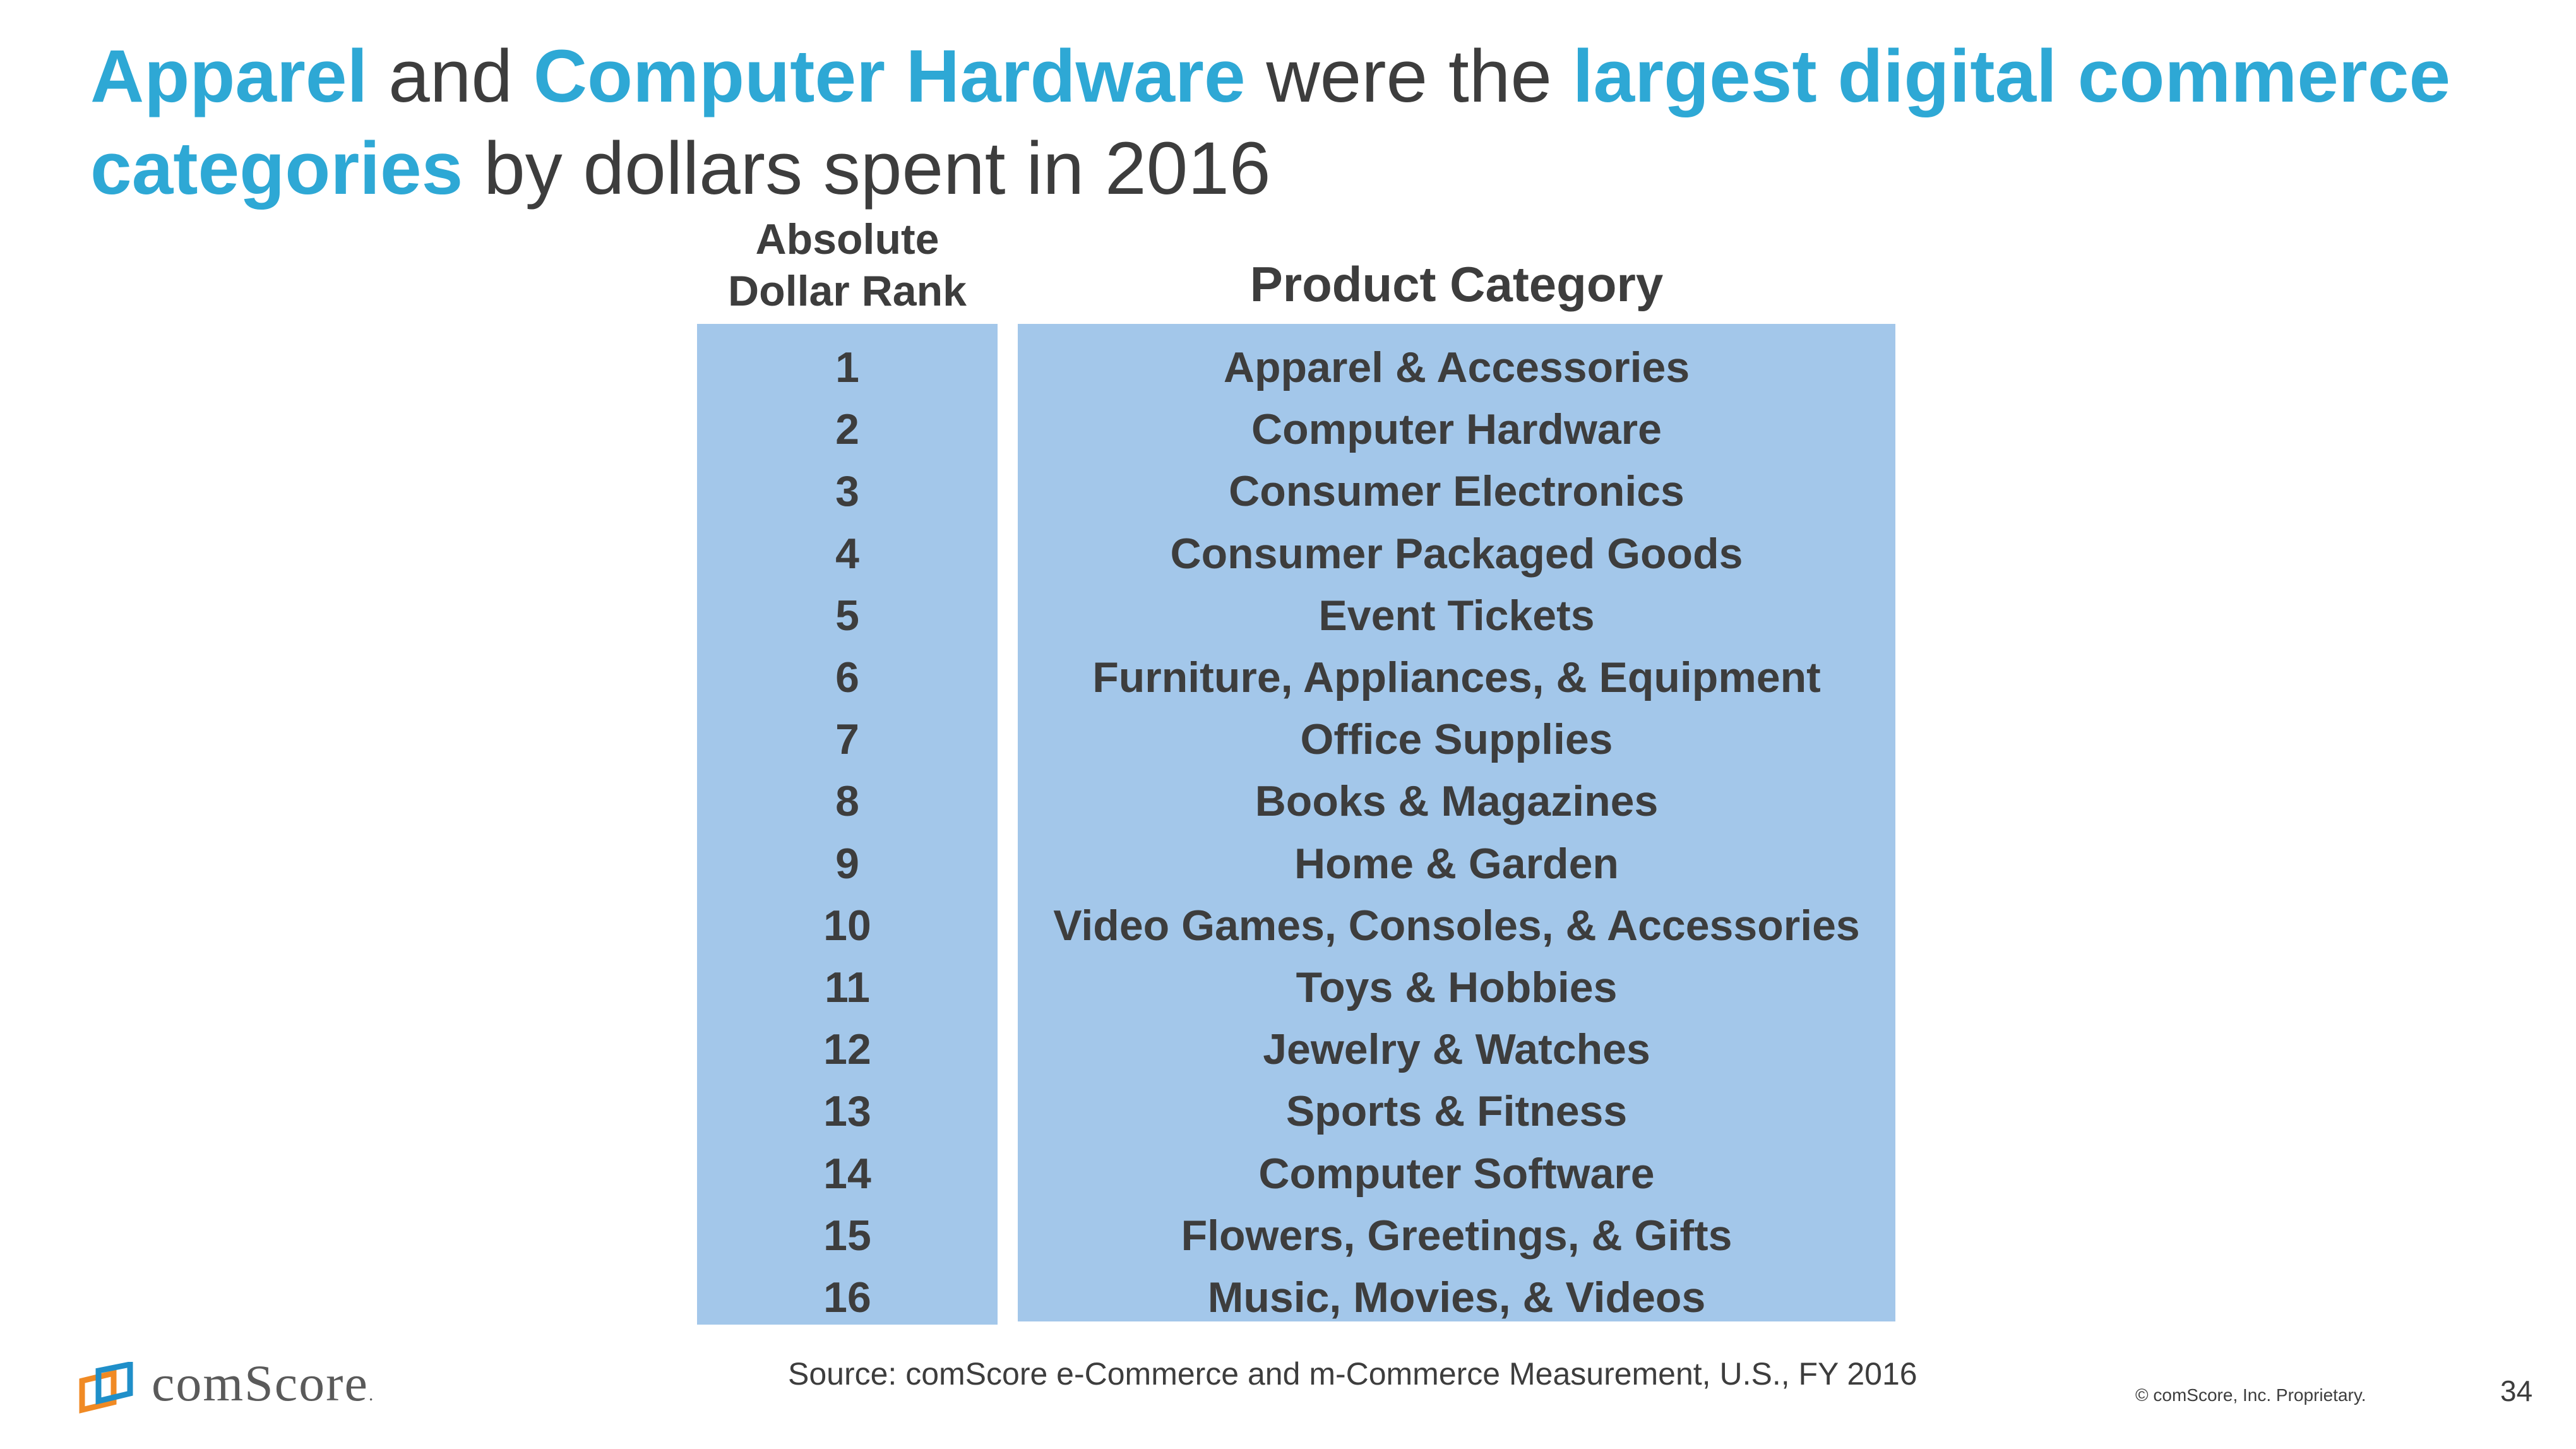  Describe the element at coordinates (1456, 677) in the screenshot. I see `category-cell: Furniture, Appliances, & Equipment` at that location.